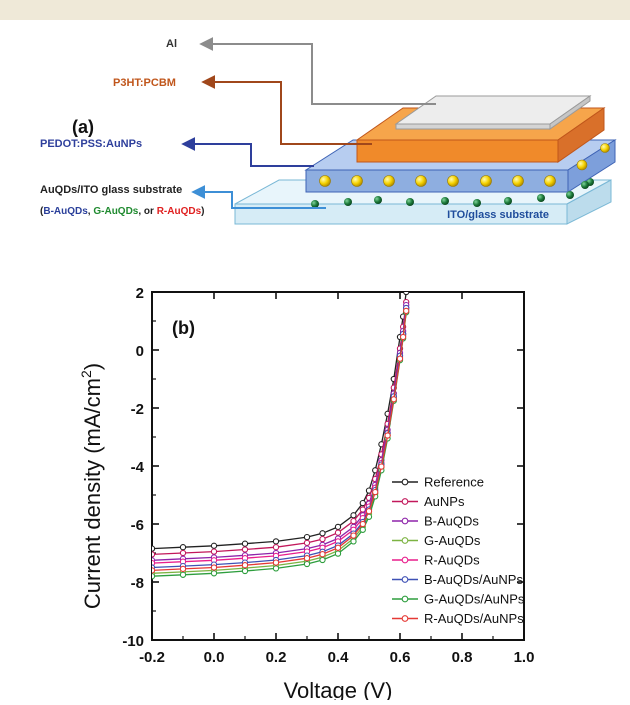  I want to click on legend-item: AuNPs, so click(428, 501).